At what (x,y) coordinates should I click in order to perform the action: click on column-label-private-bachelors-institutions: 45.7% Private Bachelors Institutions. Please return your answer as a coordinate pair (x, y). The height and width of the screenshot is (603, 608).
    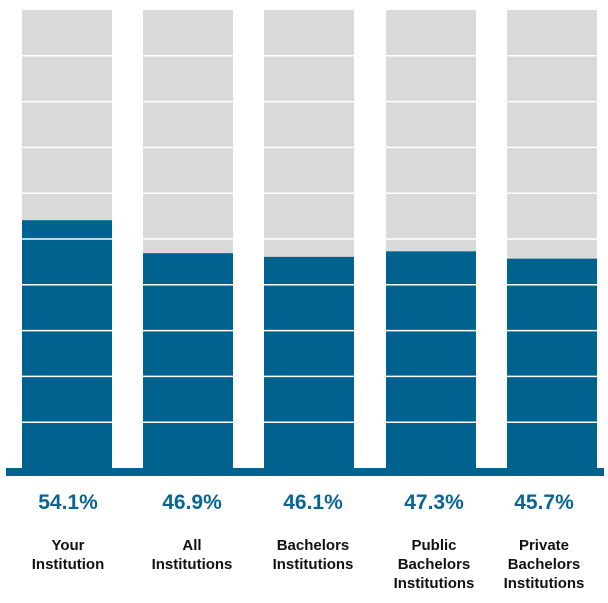
    Looking at the image, I should click on (544, 541).